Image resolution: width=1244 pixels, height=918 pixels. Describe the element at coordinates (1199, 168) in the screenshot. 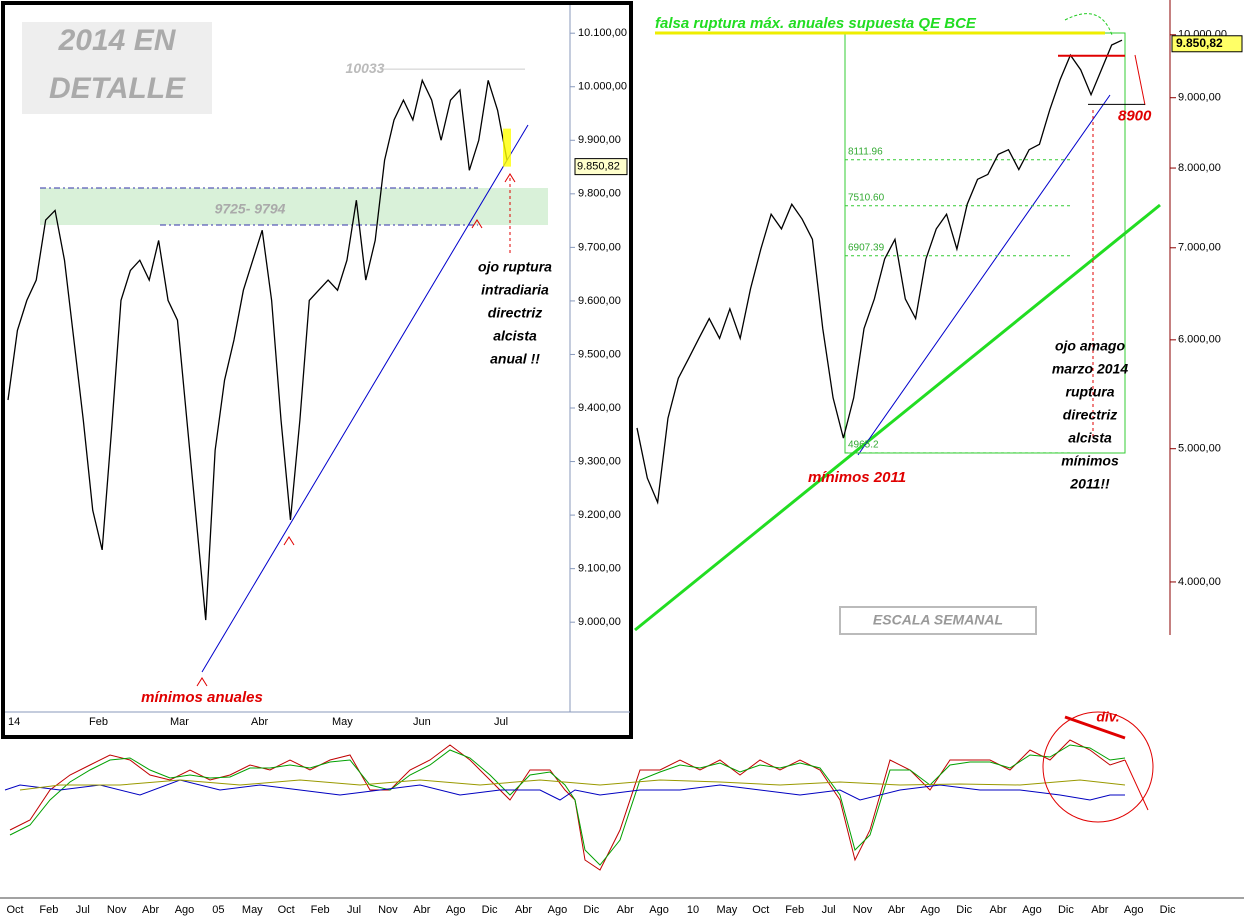

I see `y-tick-label: 8.000,00` at that location.